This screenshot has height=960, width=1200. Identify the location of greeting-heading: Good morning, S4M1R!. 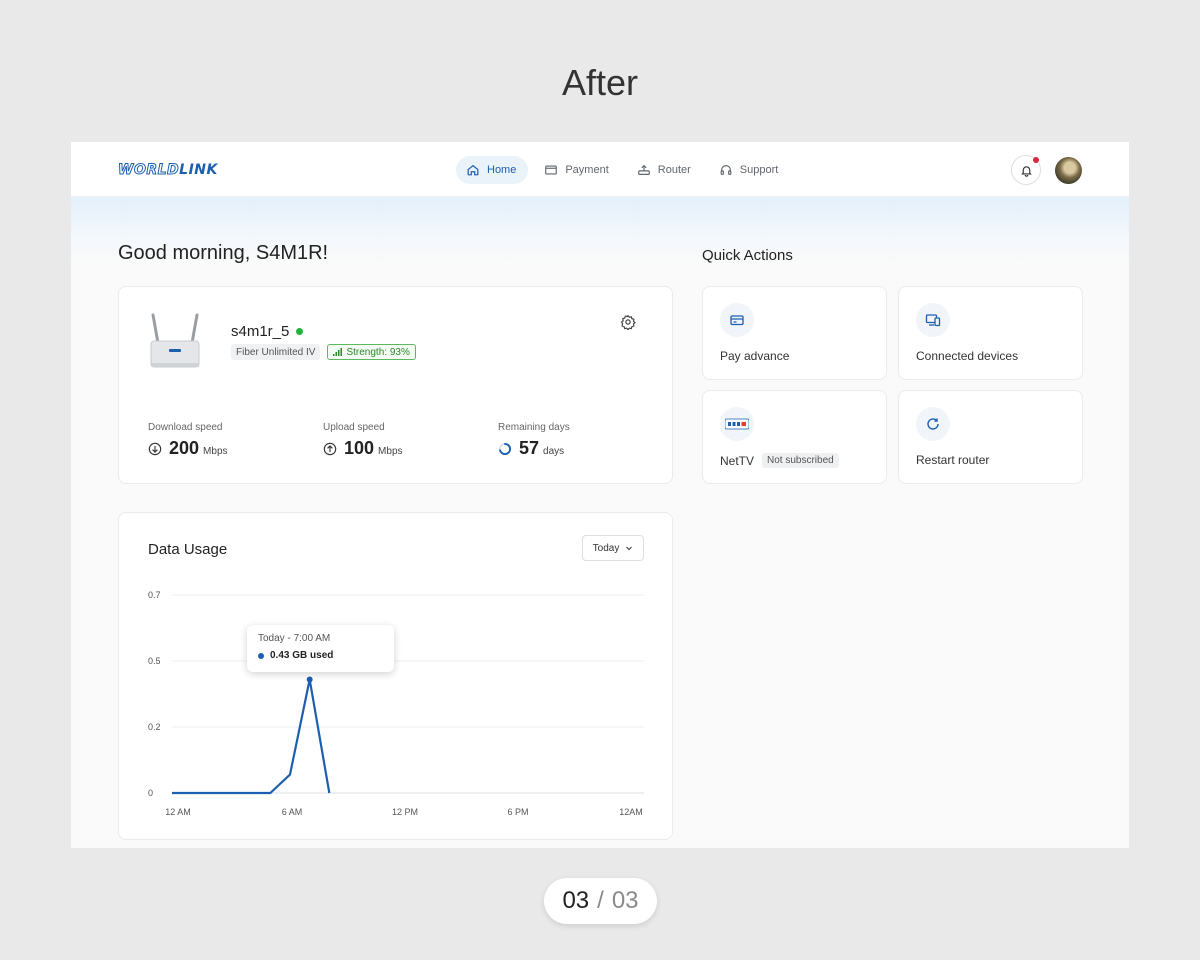
(223, 253).